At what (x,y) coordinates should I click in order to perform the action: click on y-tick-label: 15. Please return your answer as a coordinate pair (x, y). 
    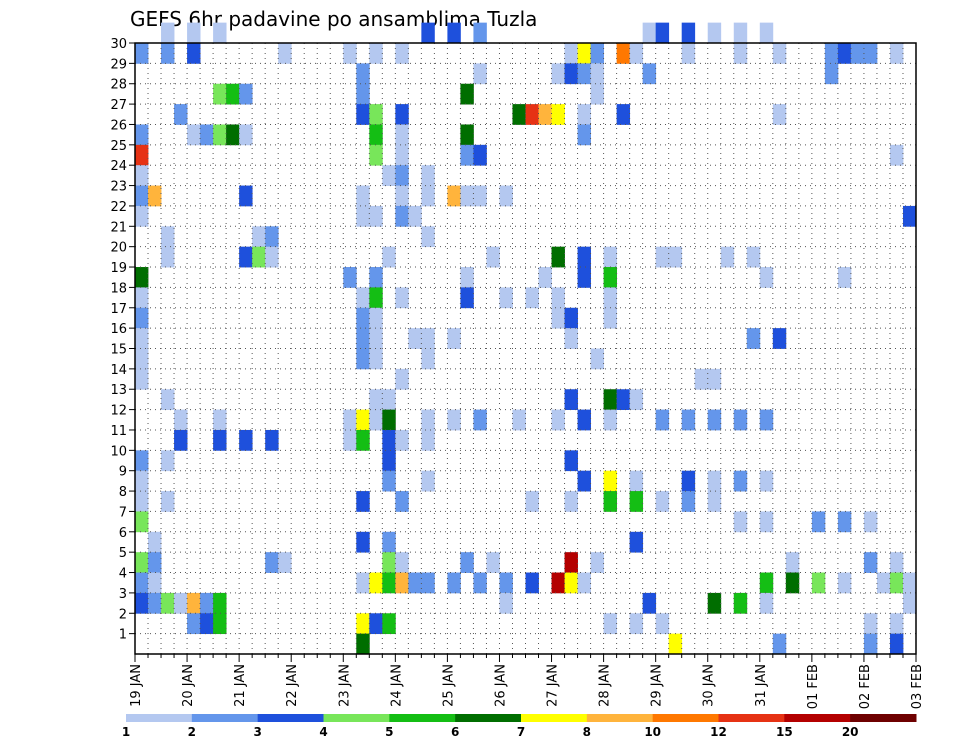
    Looking at the image, I should click on (118, 350).